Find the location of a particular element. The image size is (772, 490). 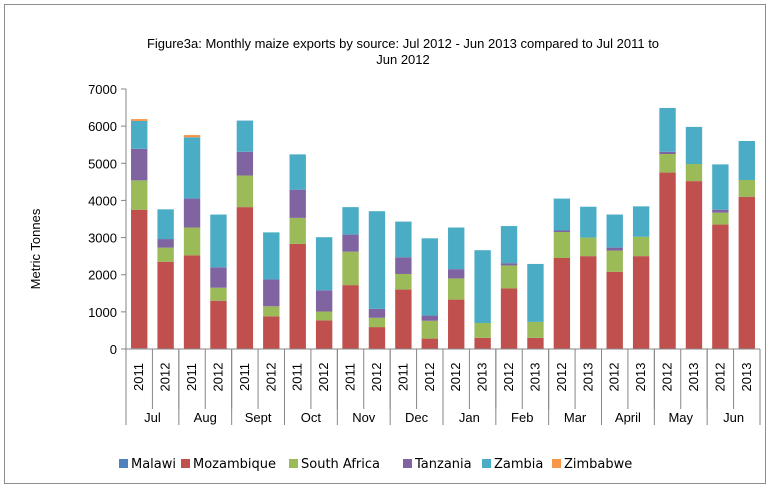

bar-segment-zimbabwe is located at coordinates (139, 120).